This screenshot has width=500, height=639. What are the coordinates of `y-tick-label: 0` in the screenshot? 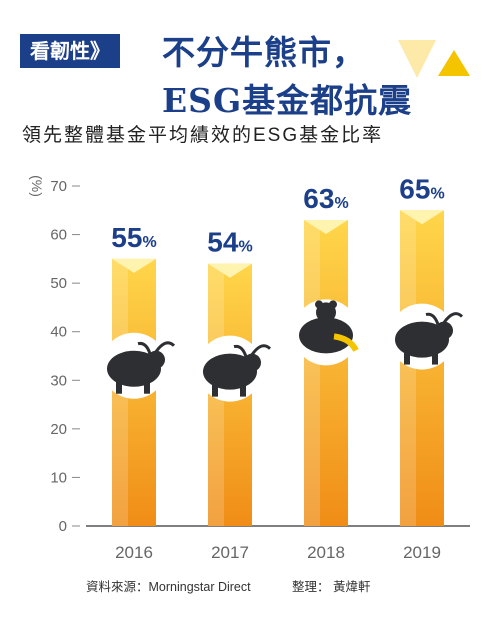 It's located at (63, 526).